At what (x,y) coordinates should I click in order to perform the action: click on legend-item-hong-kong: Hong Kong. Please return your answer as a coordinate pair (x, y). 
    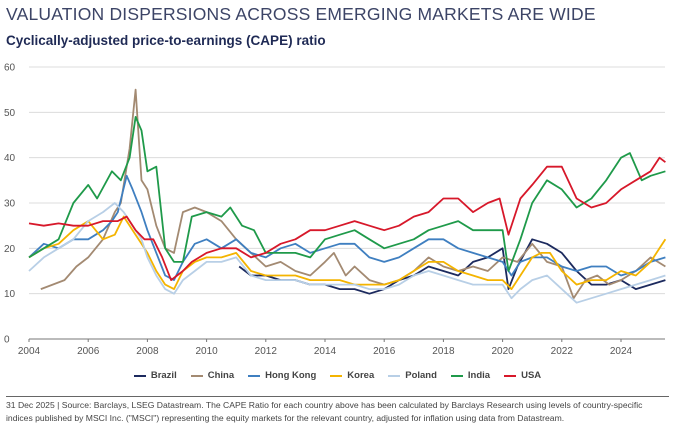
    Looking at the image, I should click on (282, 375).